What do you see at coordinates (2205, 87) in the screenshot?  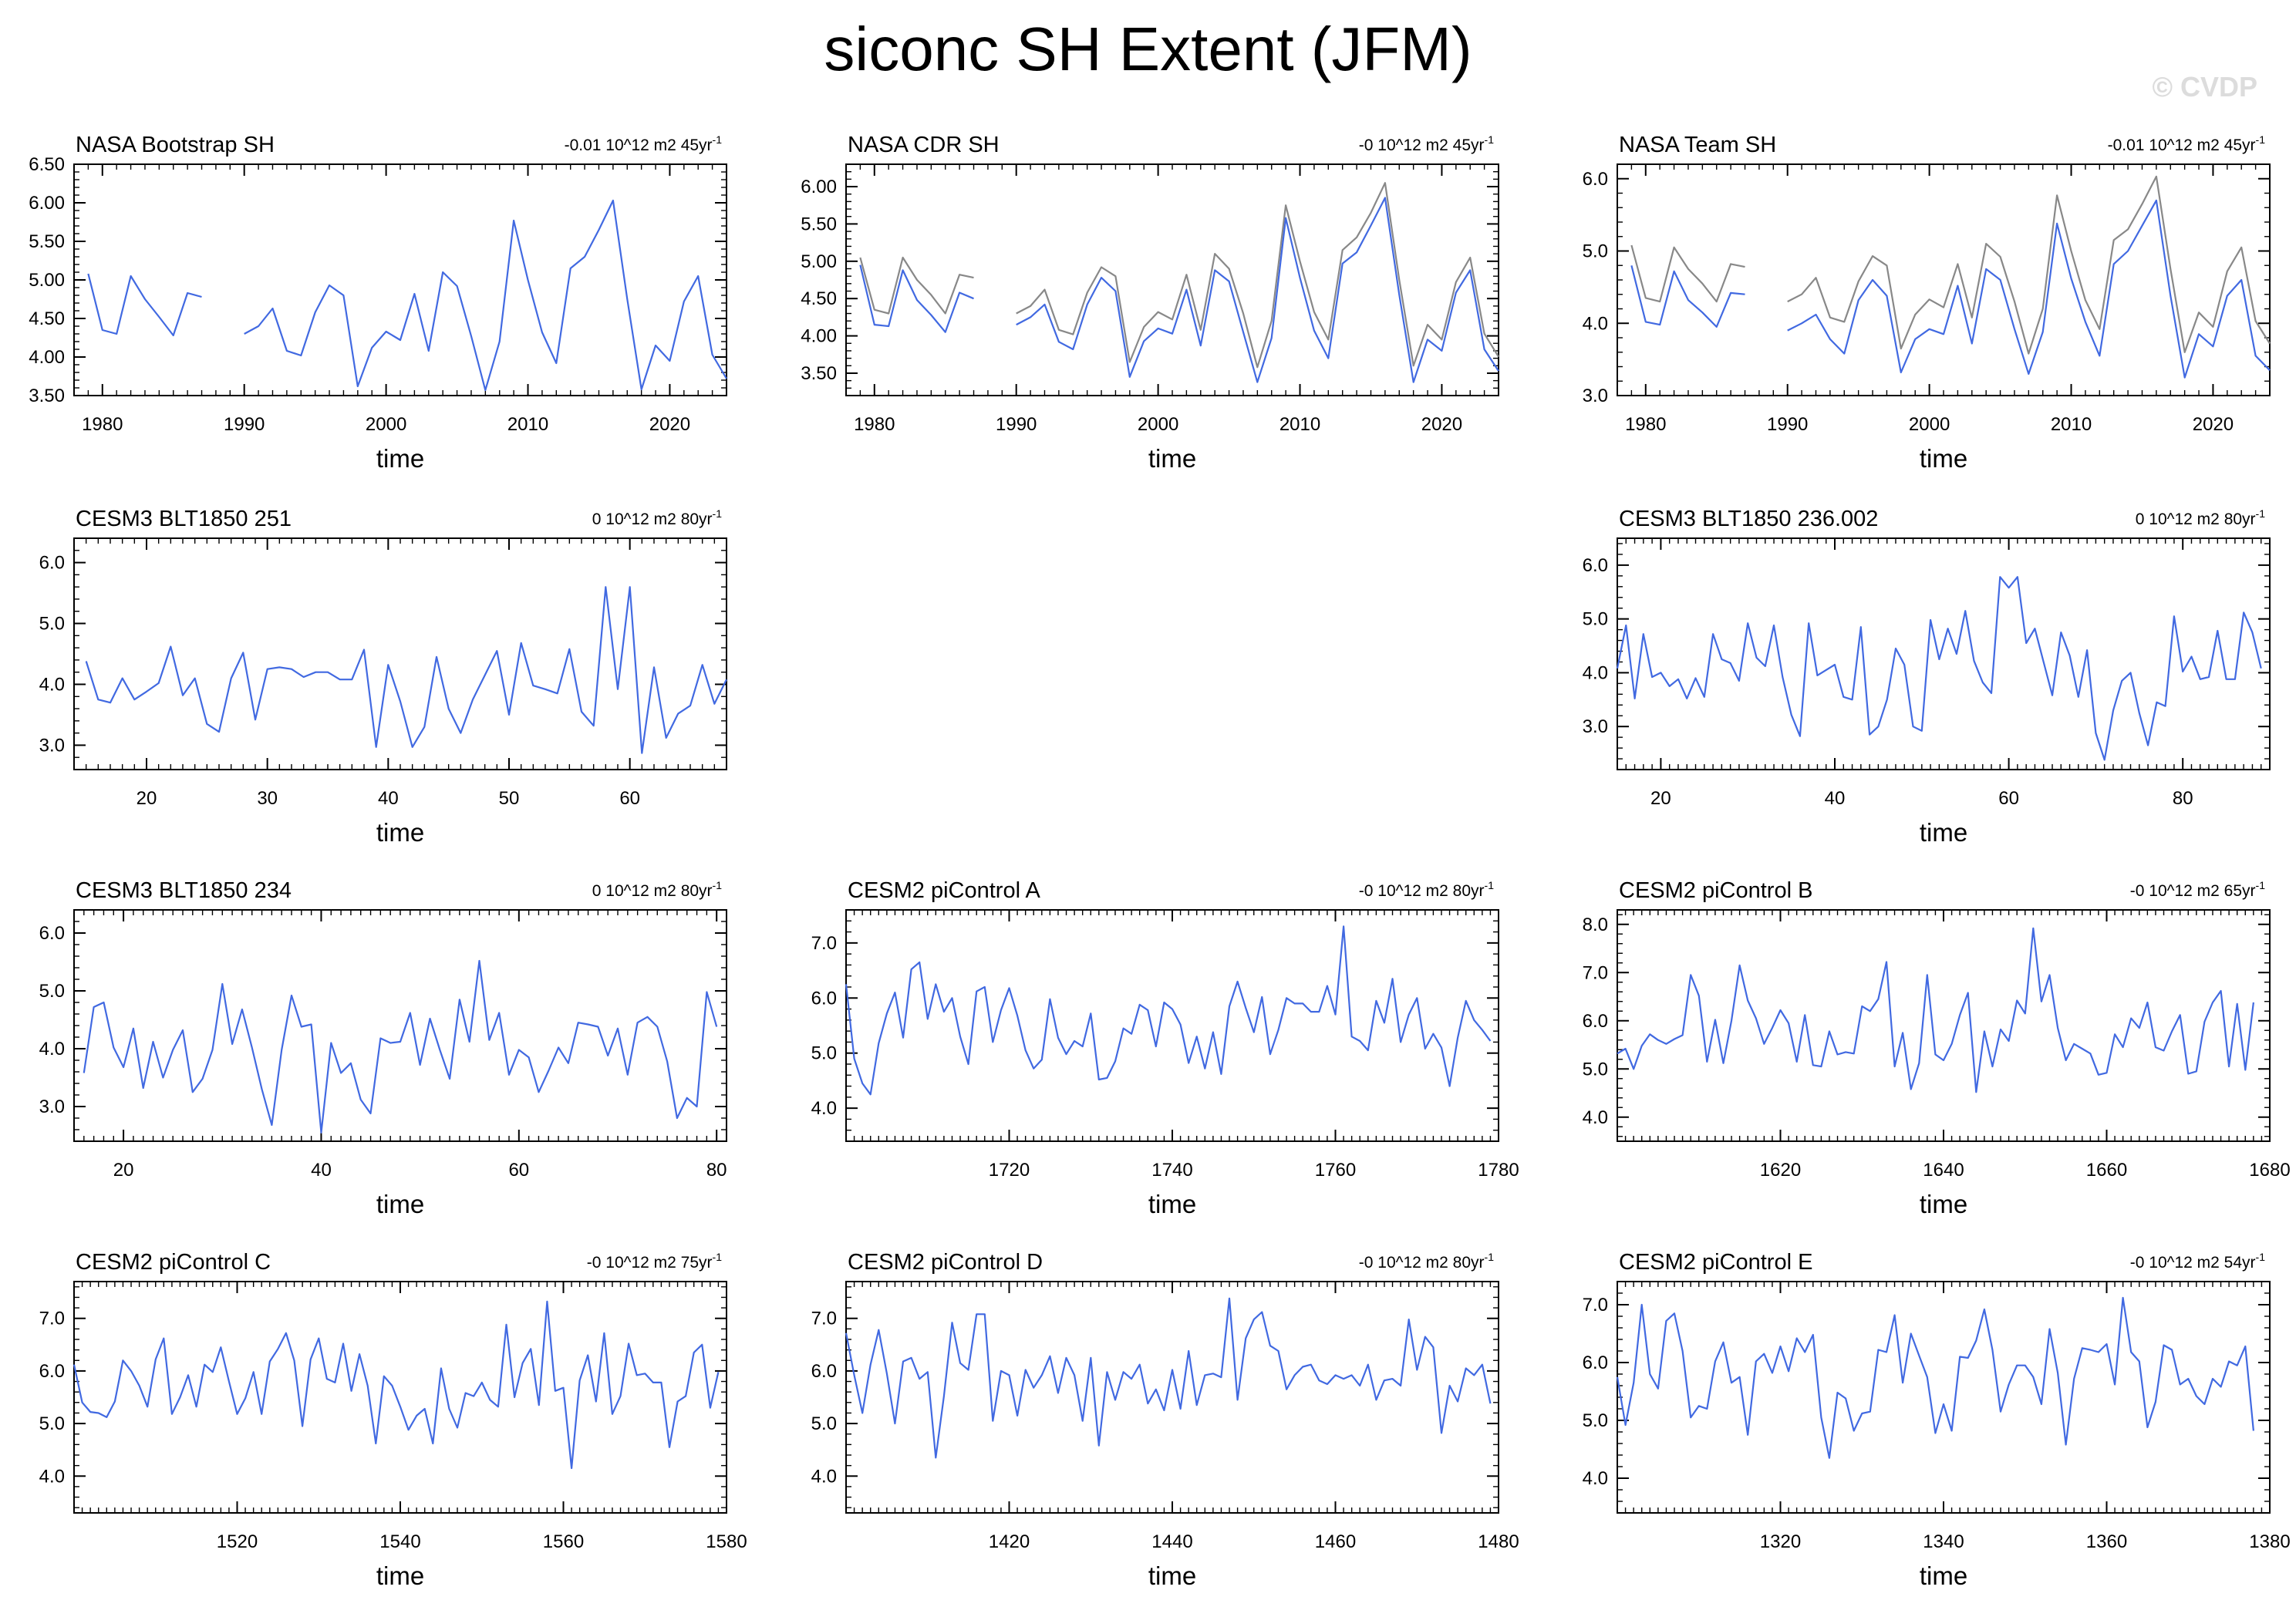 I see `watermark: © CVDP` at bounding box center [2205, 87].